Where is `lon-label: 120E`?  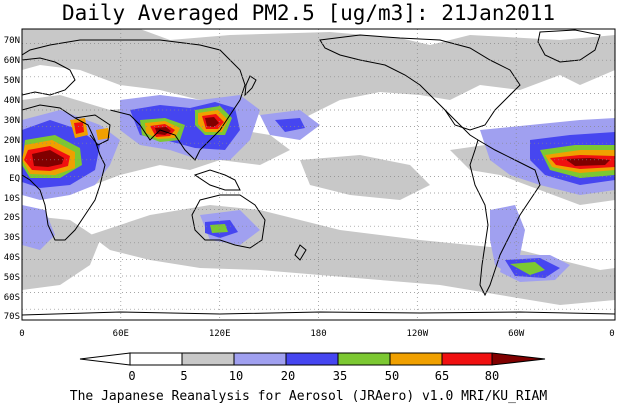
lon-label: 120E is located at coordinates (220, 334).